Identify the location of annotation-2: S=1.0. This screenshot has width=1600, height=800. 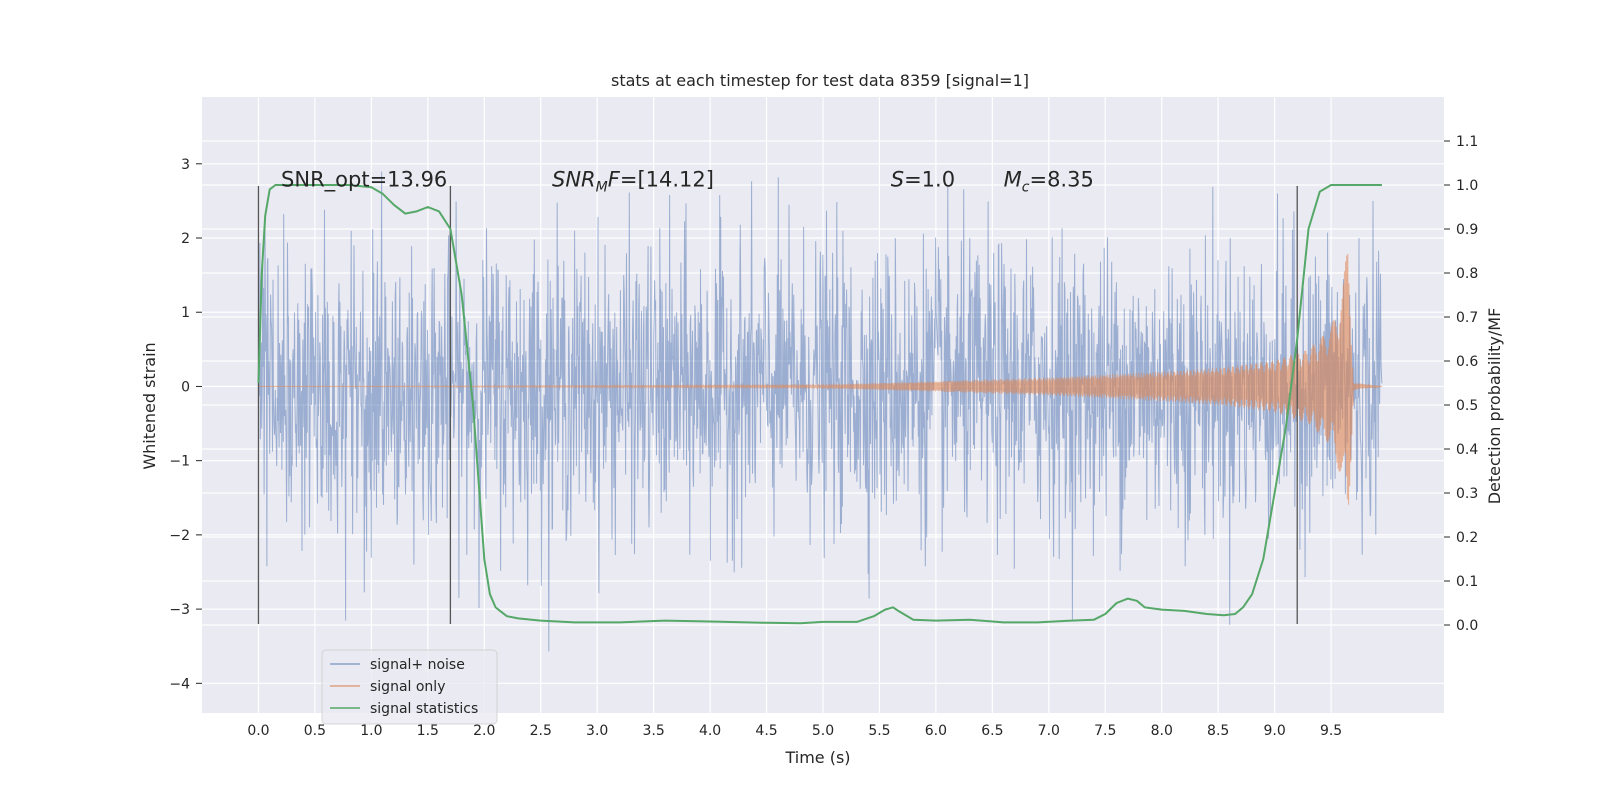
(923, 180).